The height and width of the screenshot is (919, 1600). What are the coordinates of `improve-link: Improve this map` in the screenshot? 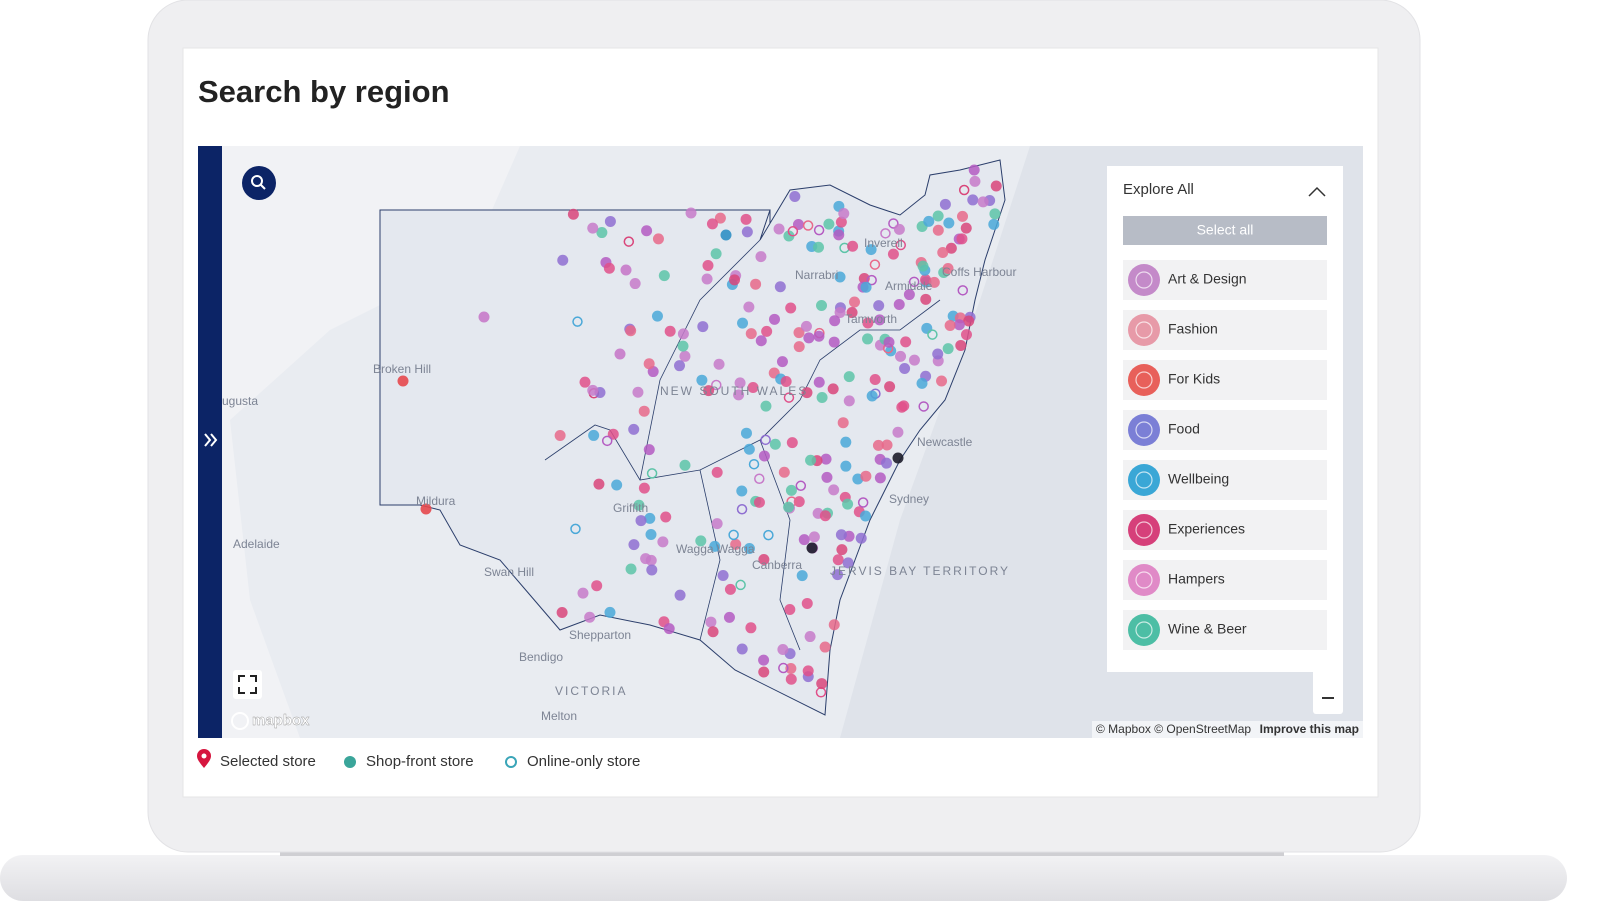 It's located at (1309, 729).